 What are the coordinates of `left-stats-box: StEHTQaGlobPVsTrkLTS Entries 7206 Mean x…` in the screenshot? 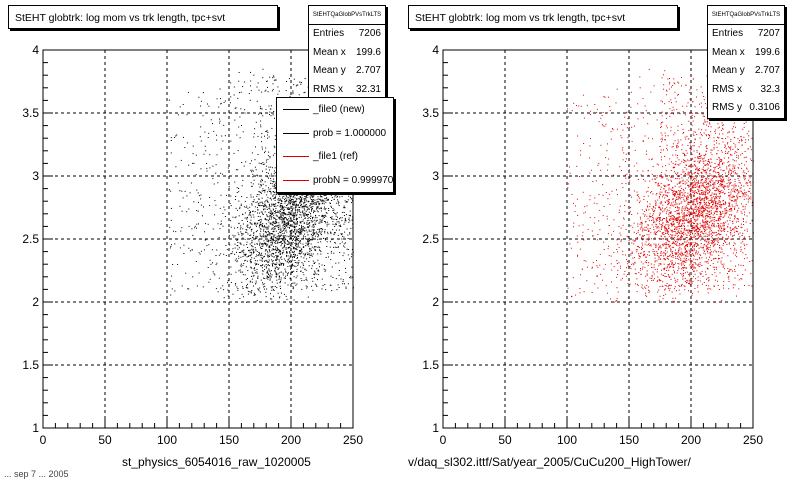 It's located at (347, 52).